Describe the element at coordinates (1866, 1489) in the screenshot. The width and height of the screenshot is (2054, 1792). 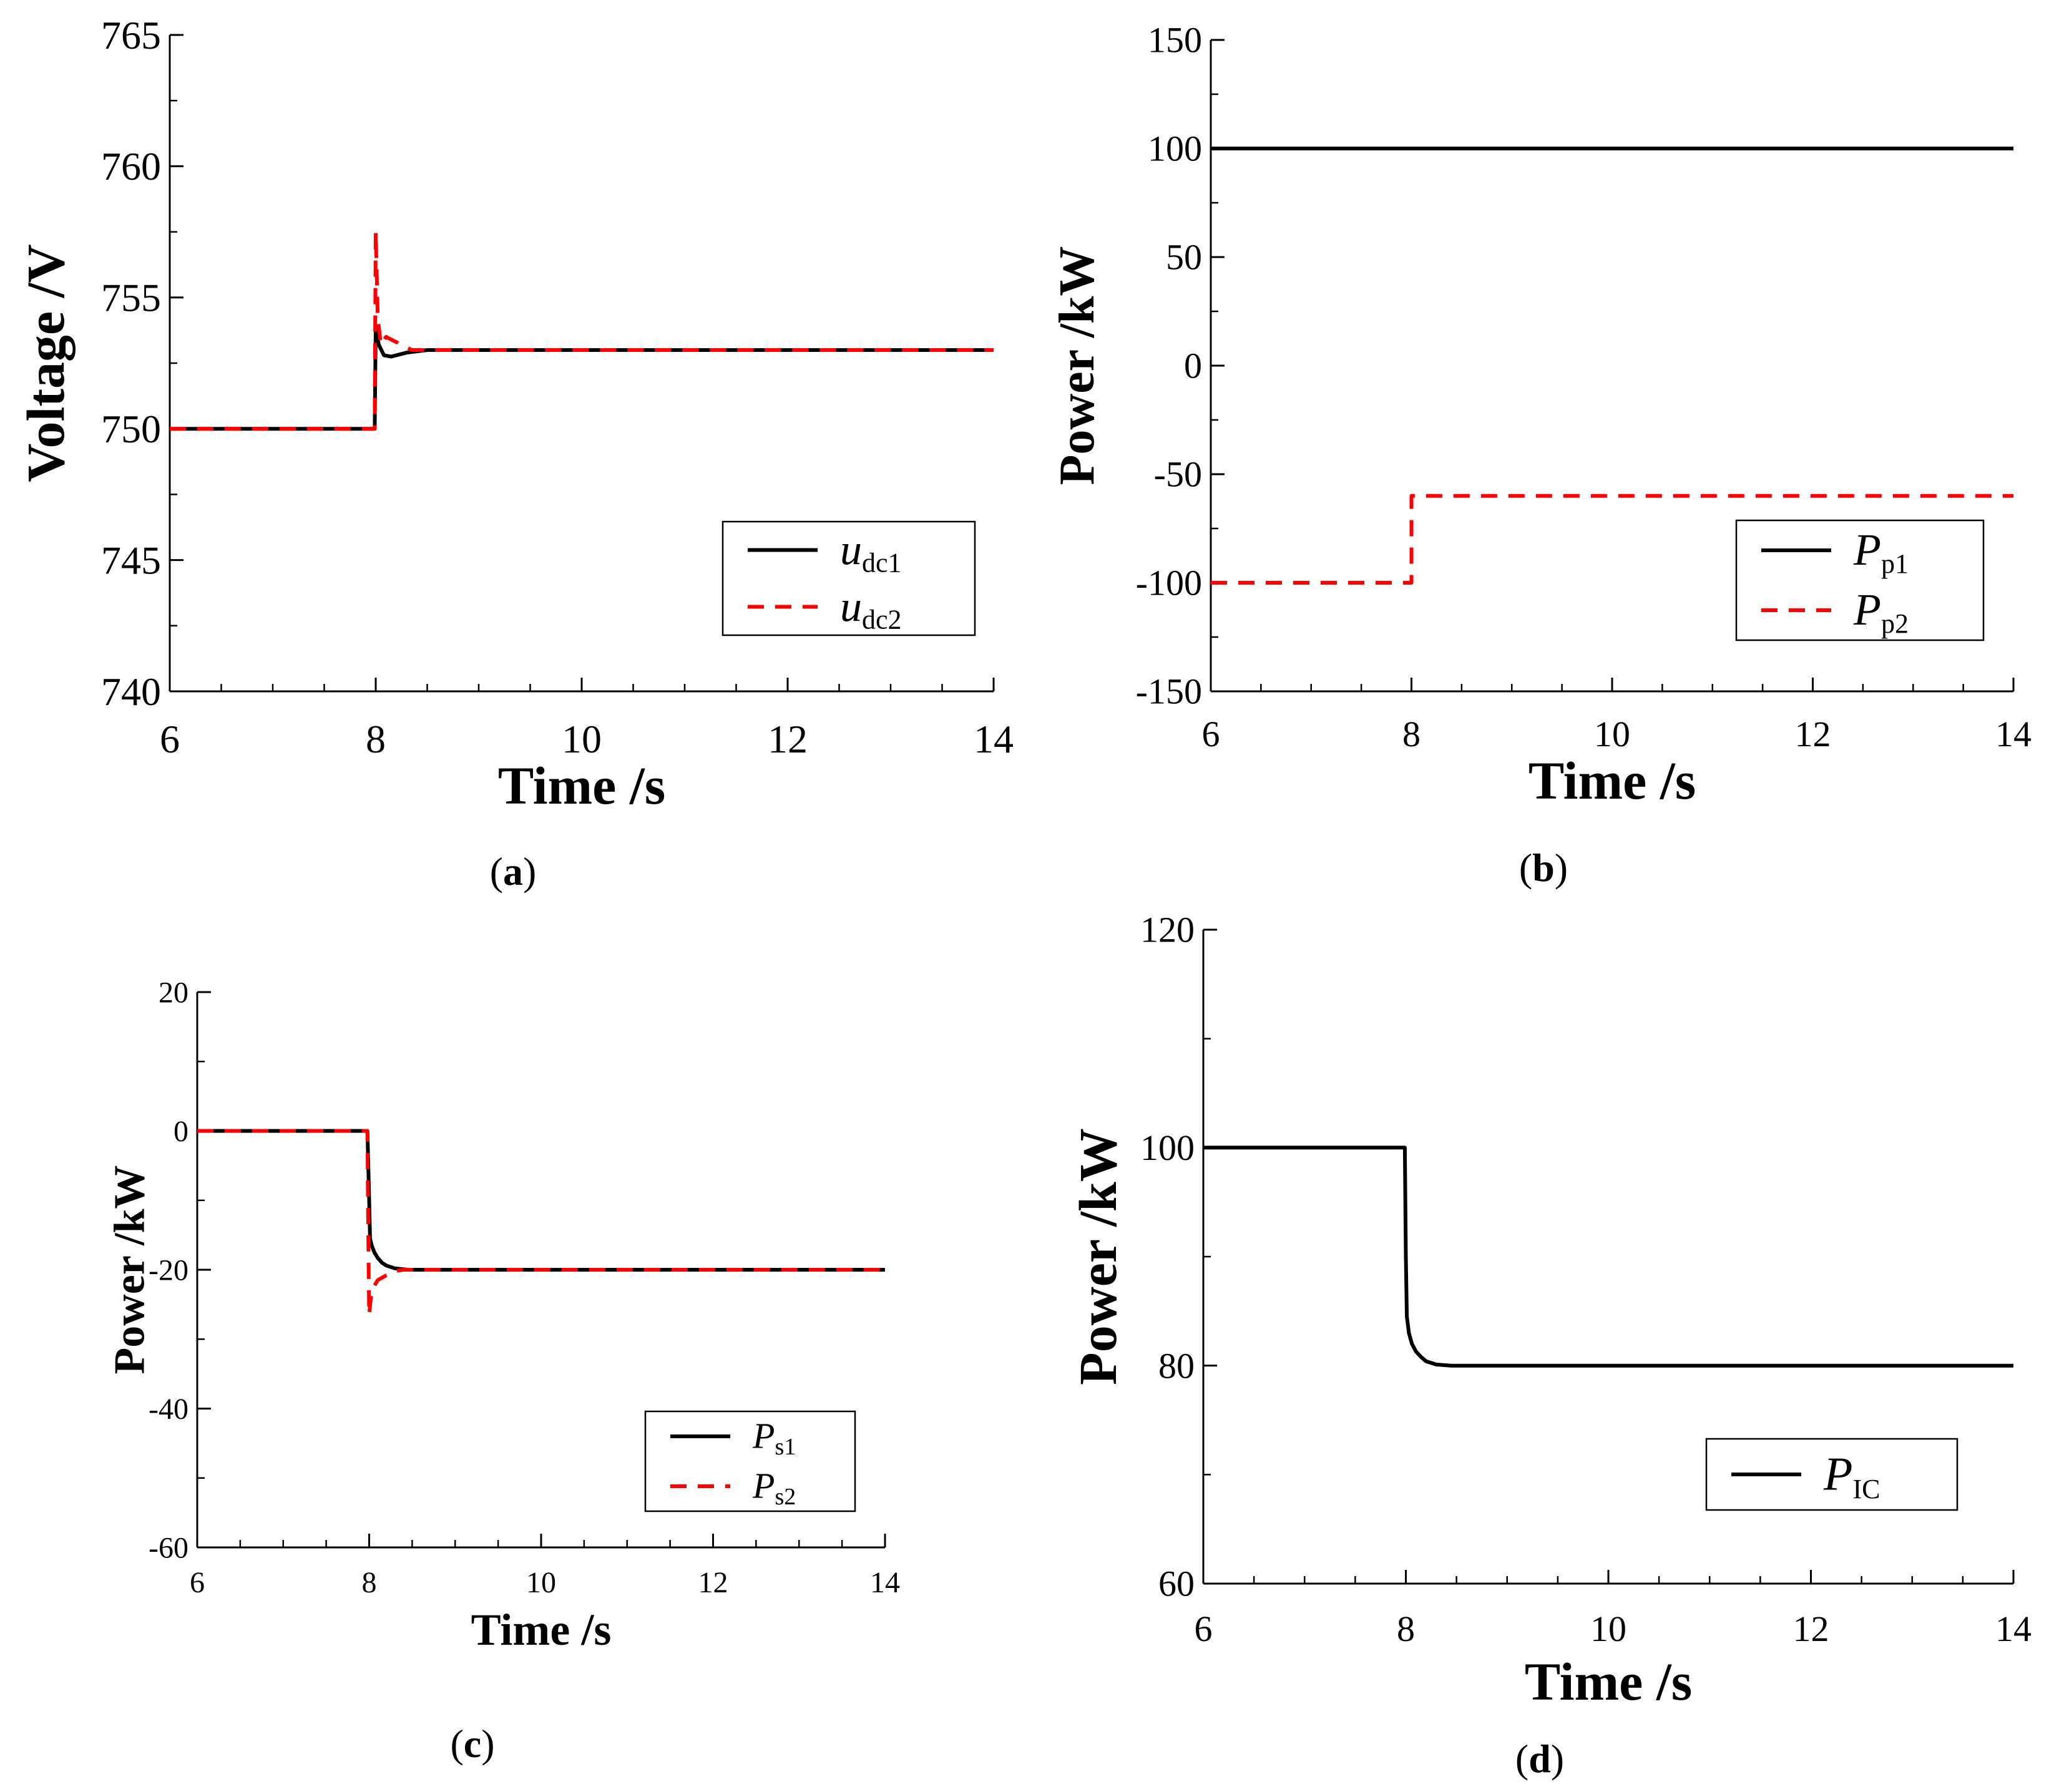
I see `legend-sub: IC` at that location.